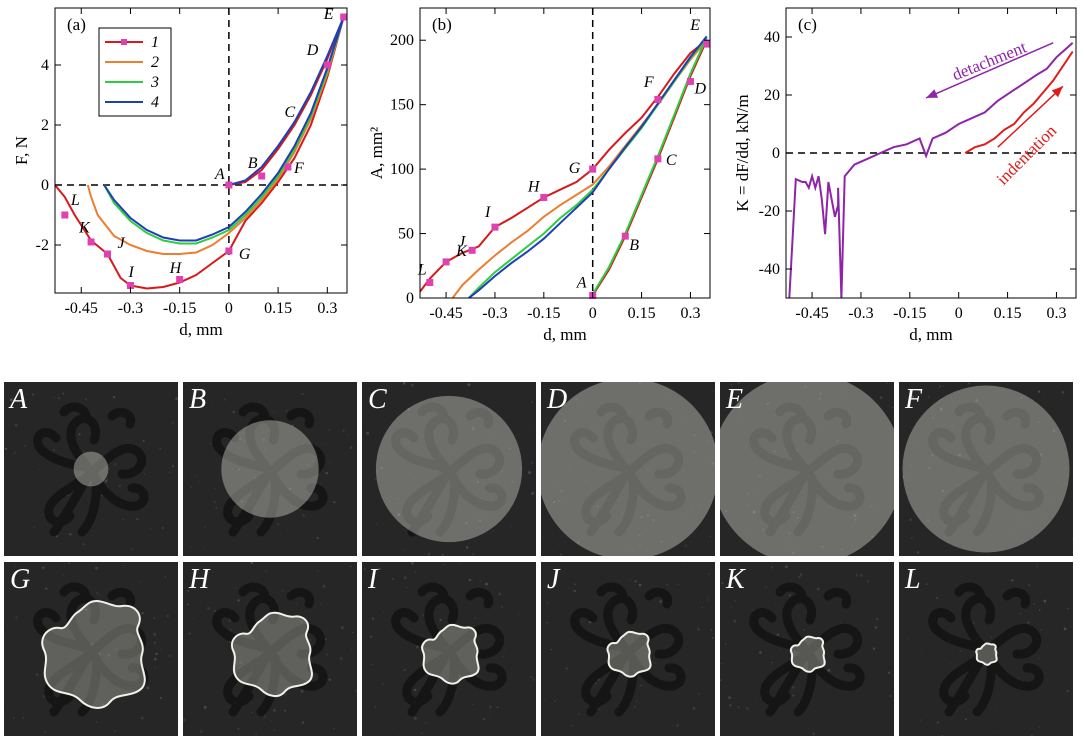 Image resolution: width=1084 pixels, height=744 pixels. Describe the element at coordinates (932, 93) in the screenshot. I see `detachment-arrowhead` at that location.